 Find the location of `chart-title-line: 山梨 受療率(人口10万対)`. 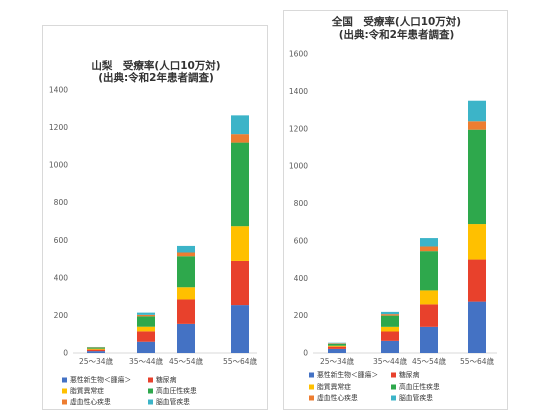

chart-title-line: 山梨 受療率(人口10万対) is located at coordinates (155, 65).